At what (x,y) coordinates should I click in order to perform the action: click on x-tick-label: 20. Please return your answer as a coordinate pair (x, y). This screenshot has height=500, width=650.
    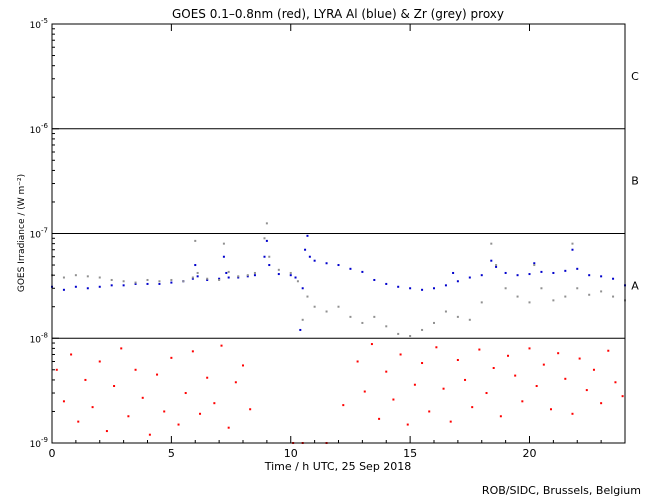
    Looking at the image, I should click on (530, 453).